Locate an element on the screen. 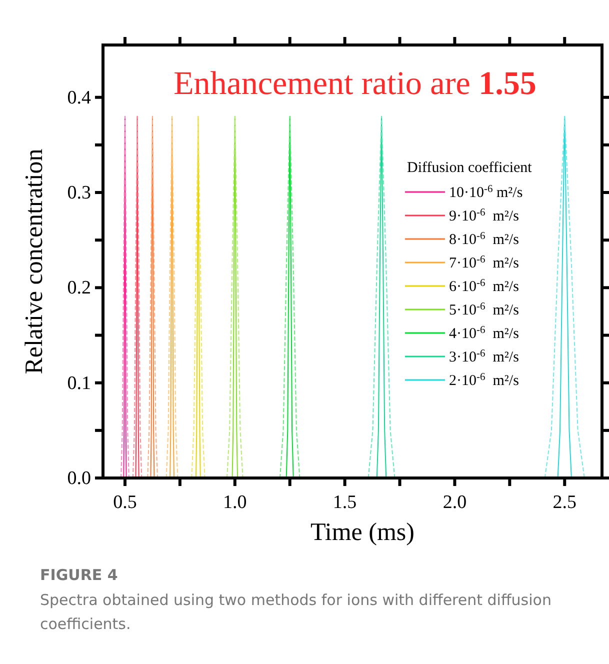 Image resolution: width=609 pixels, height=664 pixels. x-axis-title: Time (ms) is located at coordinates (362, 532).